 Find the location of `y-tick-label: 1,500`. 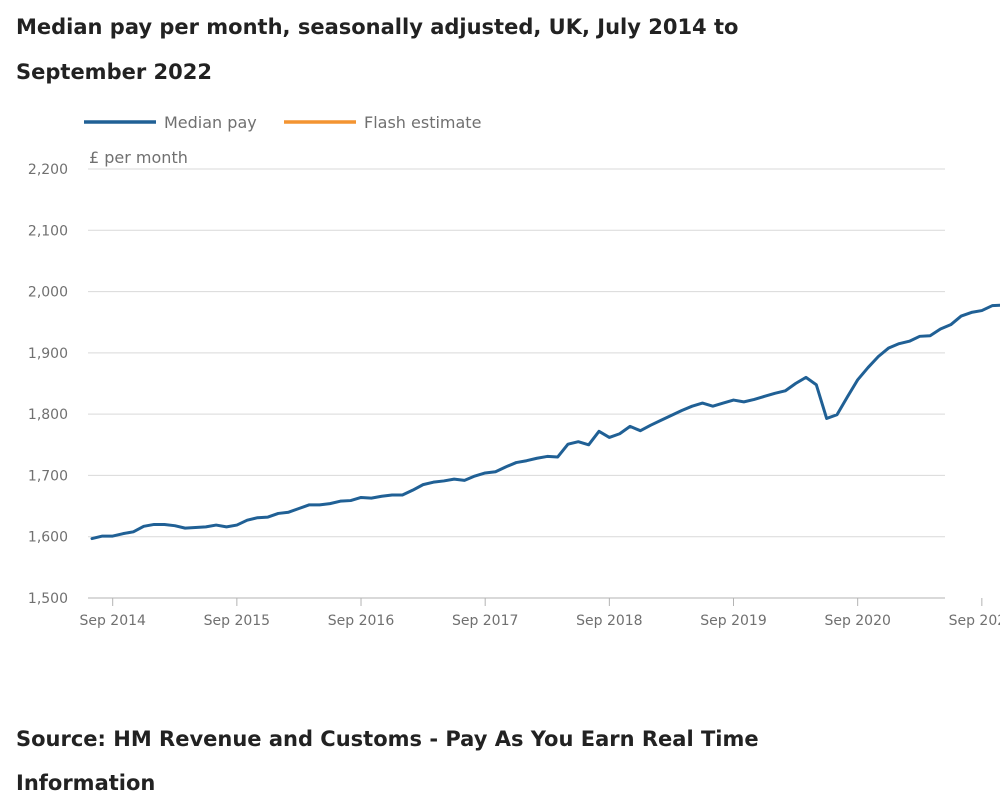

y-tick-label: 1,500 is located at coordinates (48, 599).